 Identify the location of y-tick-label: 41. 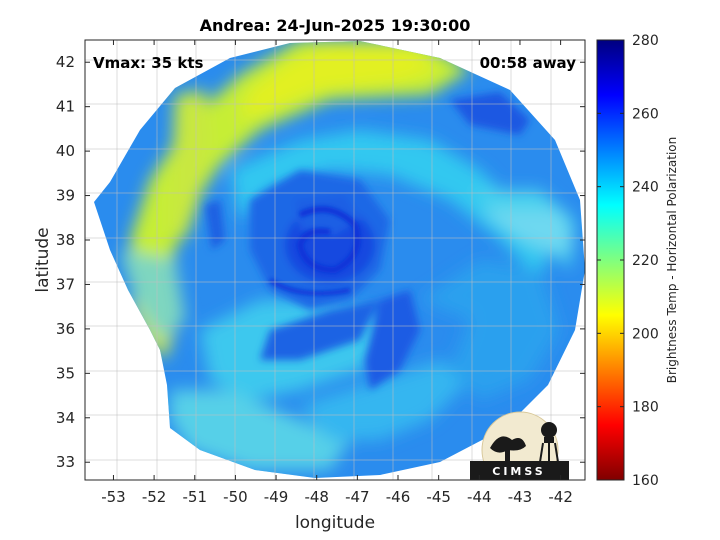
(65, 107).